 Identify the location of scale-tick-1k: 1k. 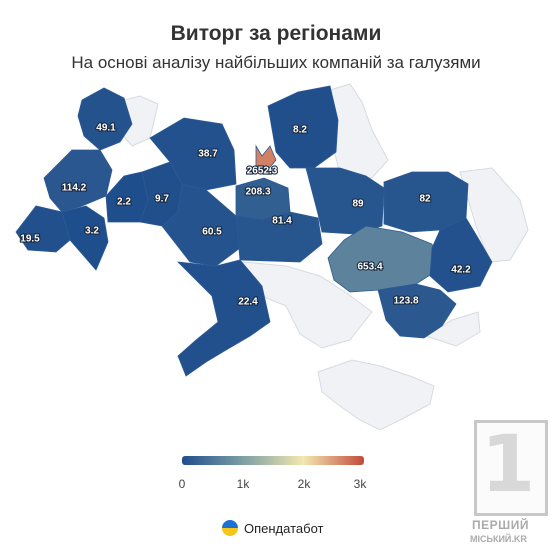
(243, 484).